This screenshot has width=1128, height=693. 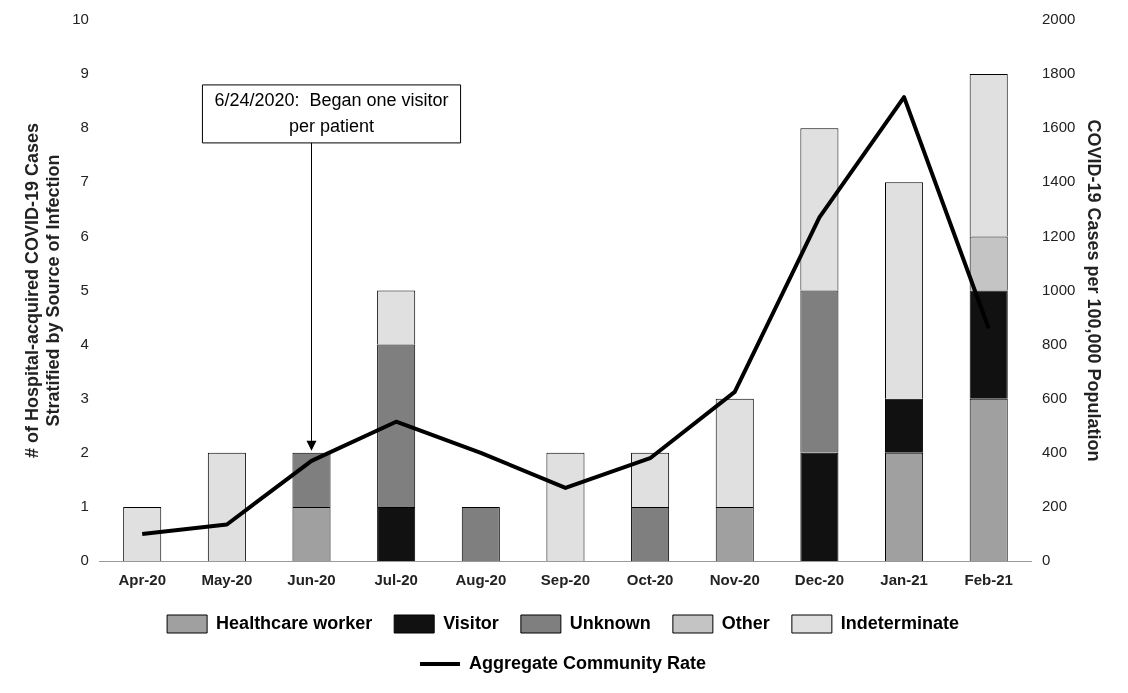 What do you see at coordinates (1094, 290) in the screenshot?
I see `y2-axis-title: COVID-19 Cases per 100,000 Population` at bounding box center [1094, 290].